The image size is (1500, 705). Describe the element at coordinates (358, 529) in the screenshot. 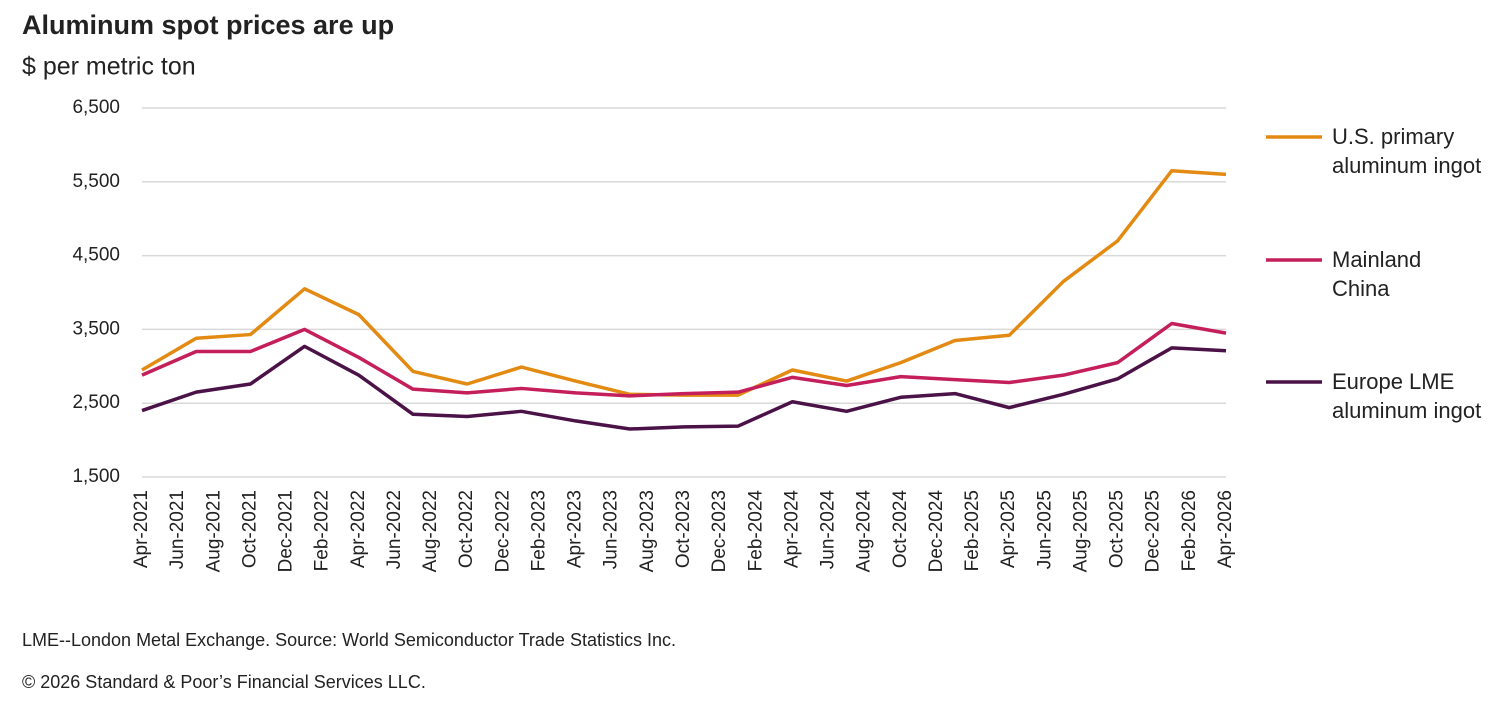

I see `x-tick-label: Apr-2022` at that location.